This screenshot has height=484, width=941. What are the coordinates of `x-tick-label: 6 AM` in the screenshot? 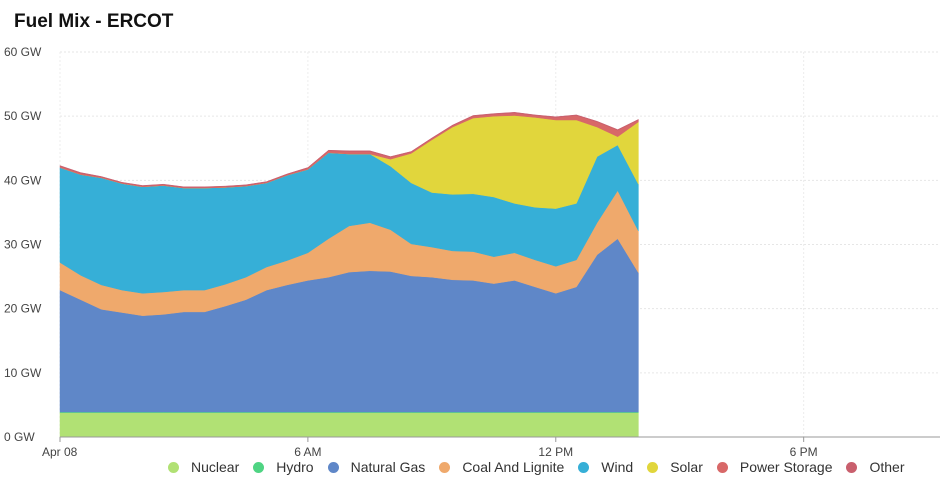 It's located at (307, 452).